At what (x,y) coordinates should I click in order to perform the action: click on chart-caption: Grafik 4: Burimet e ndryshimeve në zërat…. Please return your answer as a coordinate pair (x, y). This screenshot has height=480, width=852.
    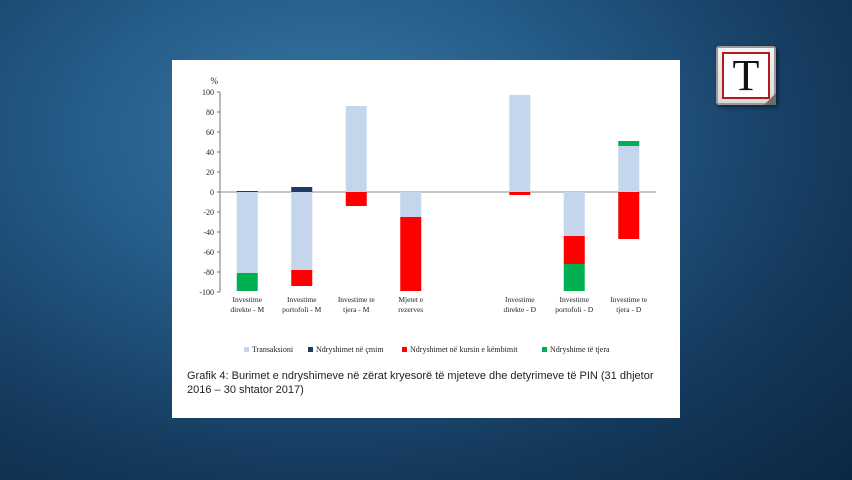
    Looking at the image, I should click on (420, 383).